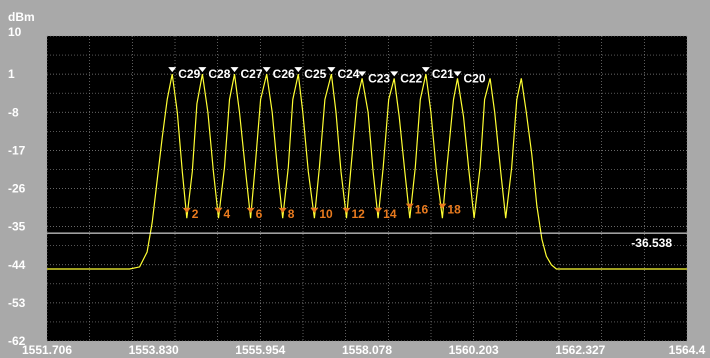 The image size is (710, 358). Describe the element at coordinates (189, 74) in the screenshot. I see `peak-label: C29` at that location.